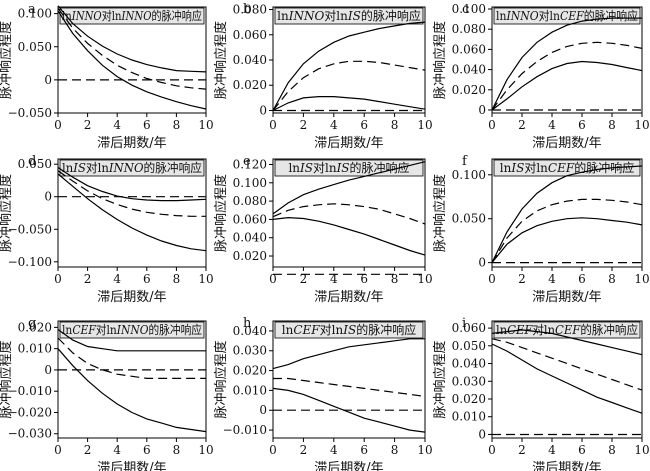 The image size is (650, 471). What do you see at coordinates (247, 9) in the screenshot?
I see `panel-letter: b` at bounding box center [247, 9].